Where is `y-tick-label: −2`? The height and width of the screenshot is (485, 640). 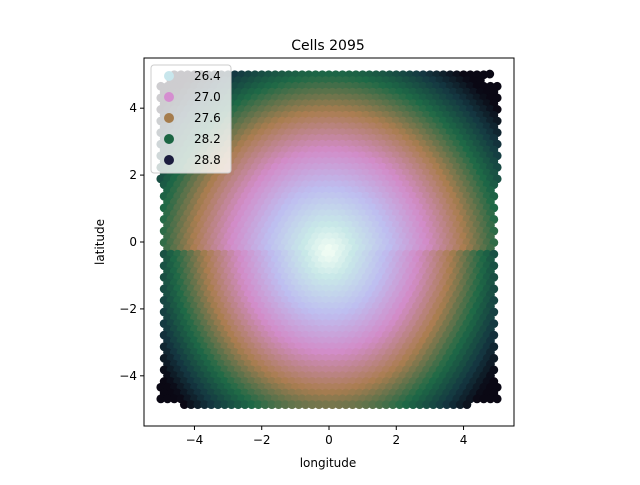
y-tick-label: −2 is located at coordinates (128, 309).